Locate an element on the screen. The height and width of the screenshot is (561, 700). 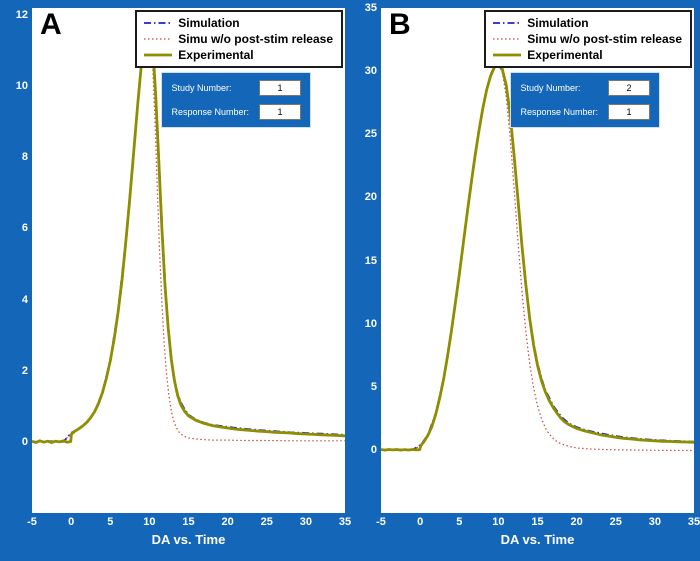
y-axis: 0 5 10 15 20 25 30 35 is located at coordinates (368, 257).